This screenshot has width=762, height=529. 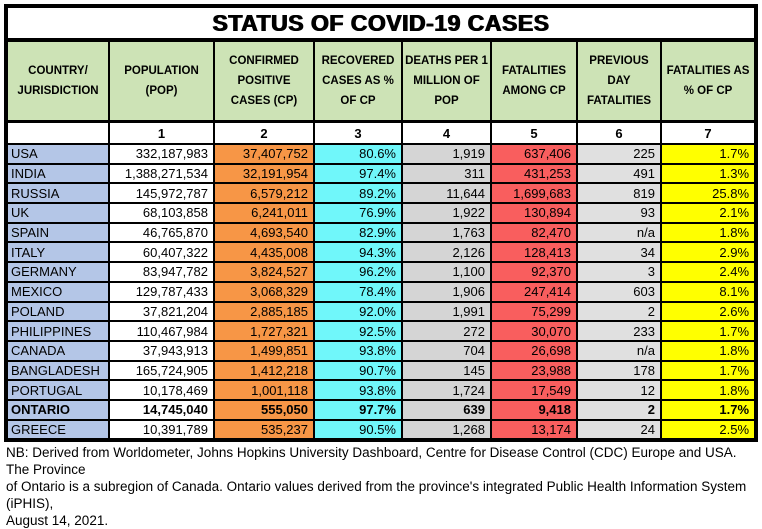 What do you see at coordinates (534, 232) in the screenshot?
I see `cell-fatalities: 82,470` at bounding box center [534, 232].